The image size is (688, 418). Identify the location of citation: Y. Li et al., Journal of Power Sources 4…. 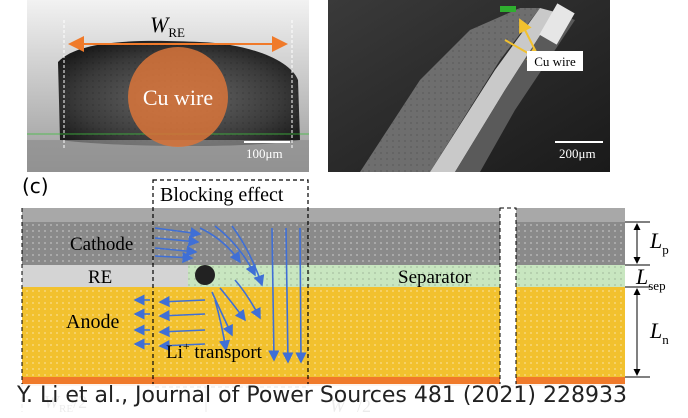
(322, 395).